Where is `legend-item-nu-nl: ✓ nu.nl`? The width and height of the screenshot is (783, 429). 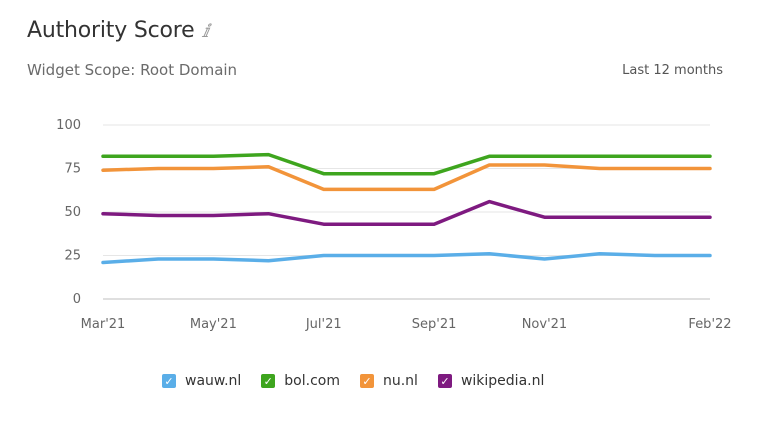 legend-item-nu-nl: ✓ nu.nl is located at coordinates (388, 381).